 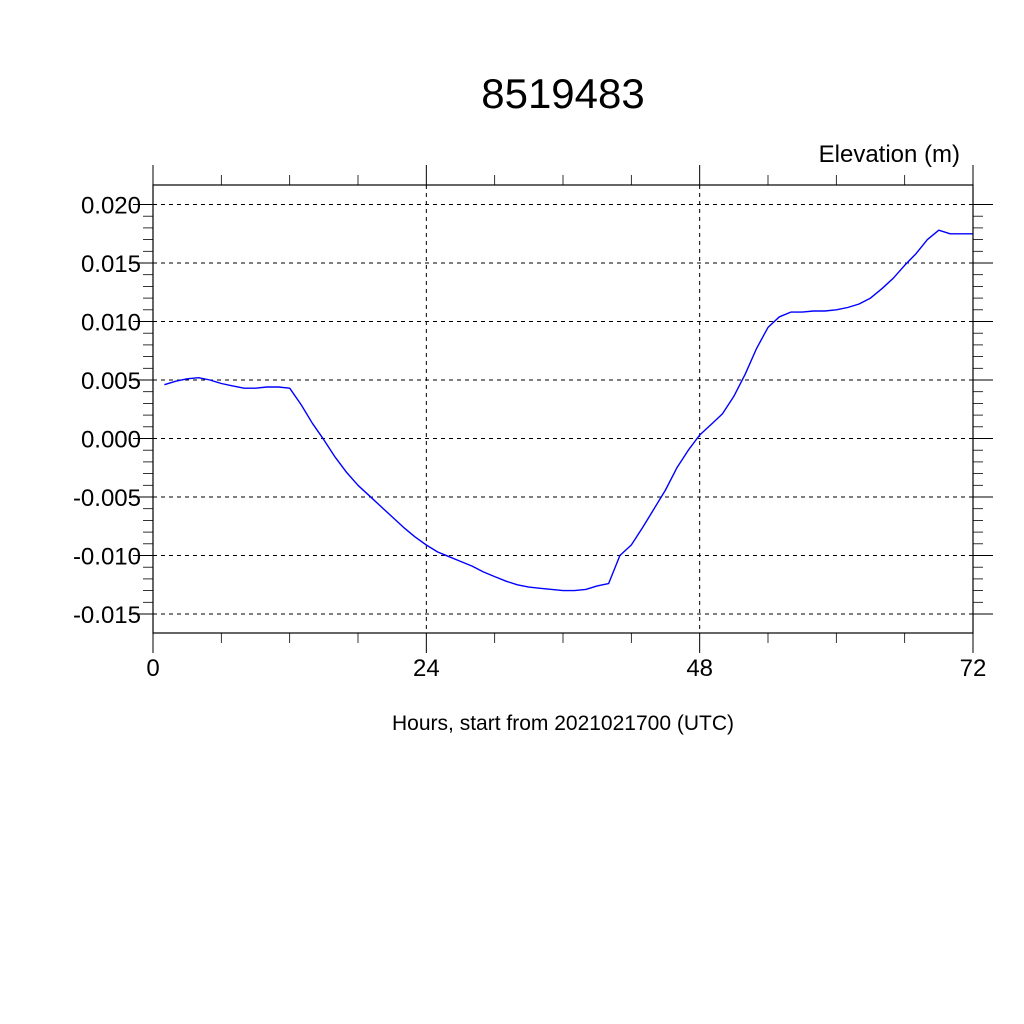 What do you see at coordinates (889, 154) in the screenshot?
I see `unit-label: Elevation (m)` at bounding box center [889, 154].